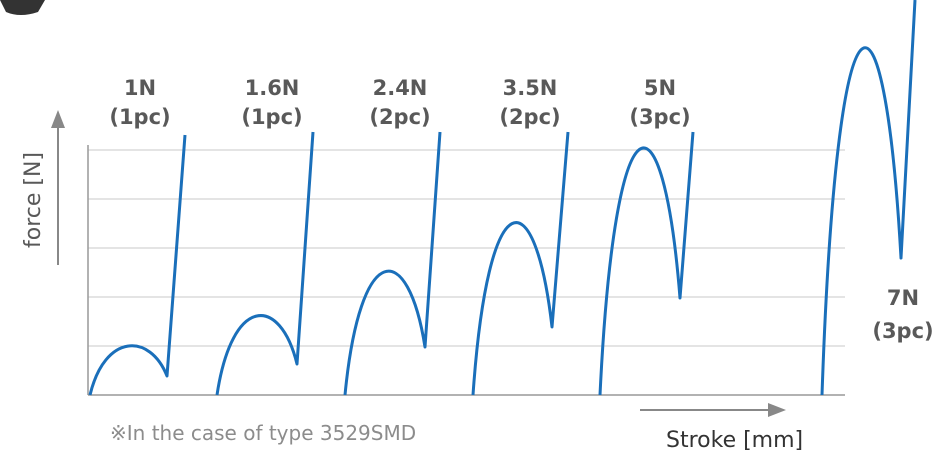 The image size is (943, 456). I want to click on y-axis-label: force [N], so click(33, 200).